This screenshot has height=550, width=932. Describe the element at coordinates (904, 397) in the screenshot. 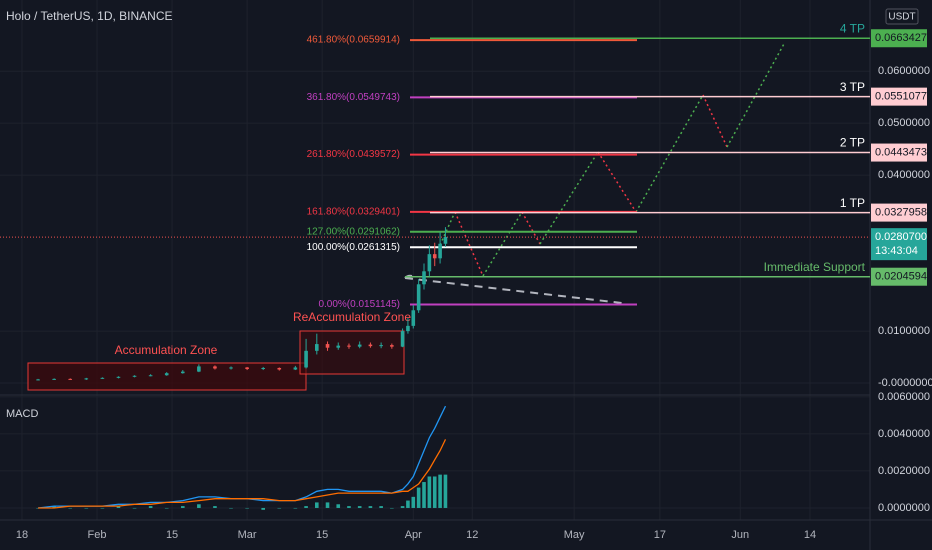

I see `y-tick-label: 0.0060000` at that location.